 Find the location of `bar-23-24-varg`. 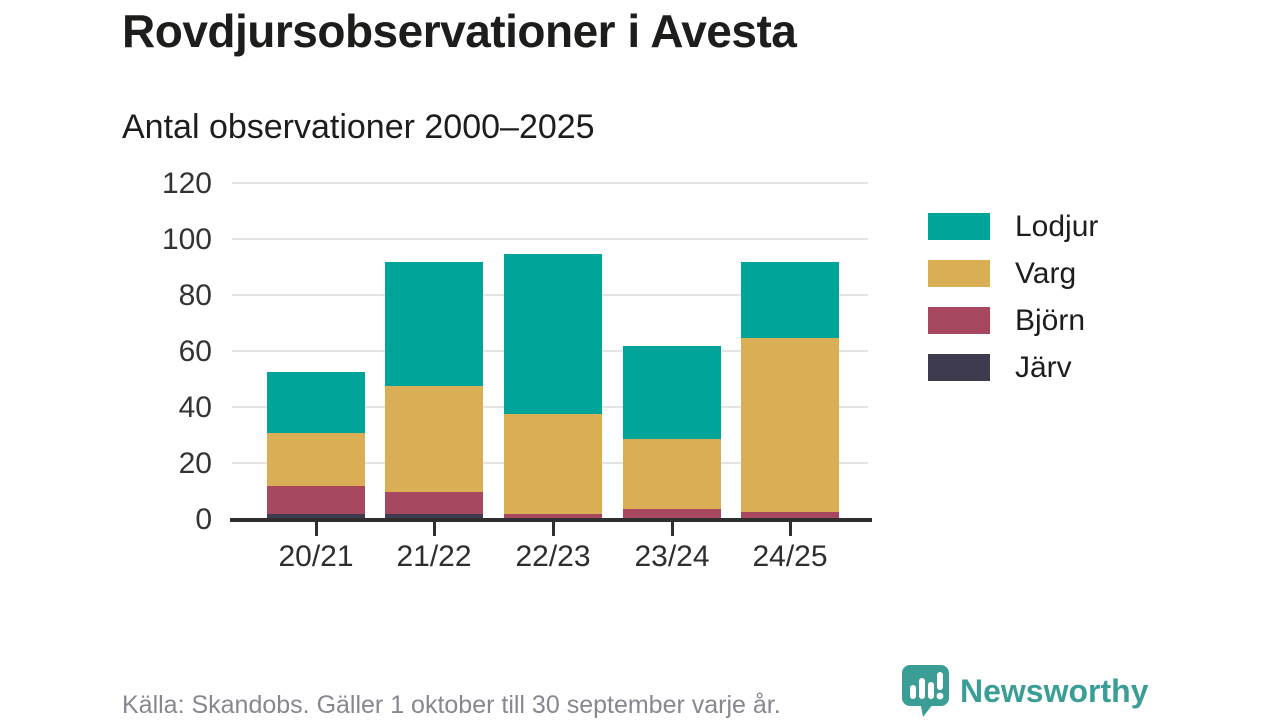

bar-23-24-varg is located at coordinates (672, 473).